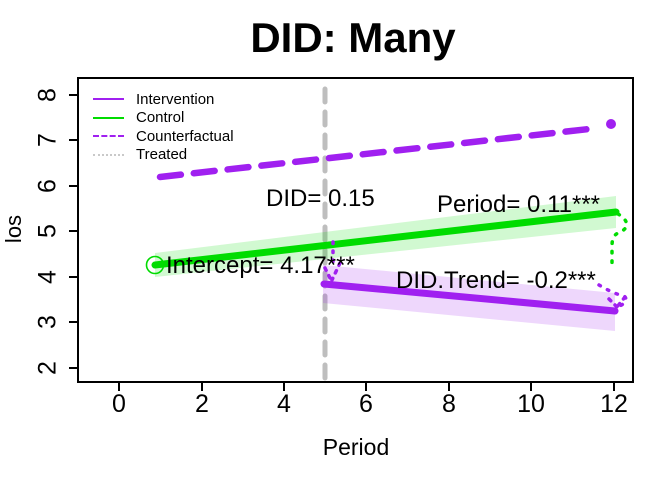  Describe the element at coordinates (619, 239) in the screenshot. I see `end-difference-arrow-green` at that location.